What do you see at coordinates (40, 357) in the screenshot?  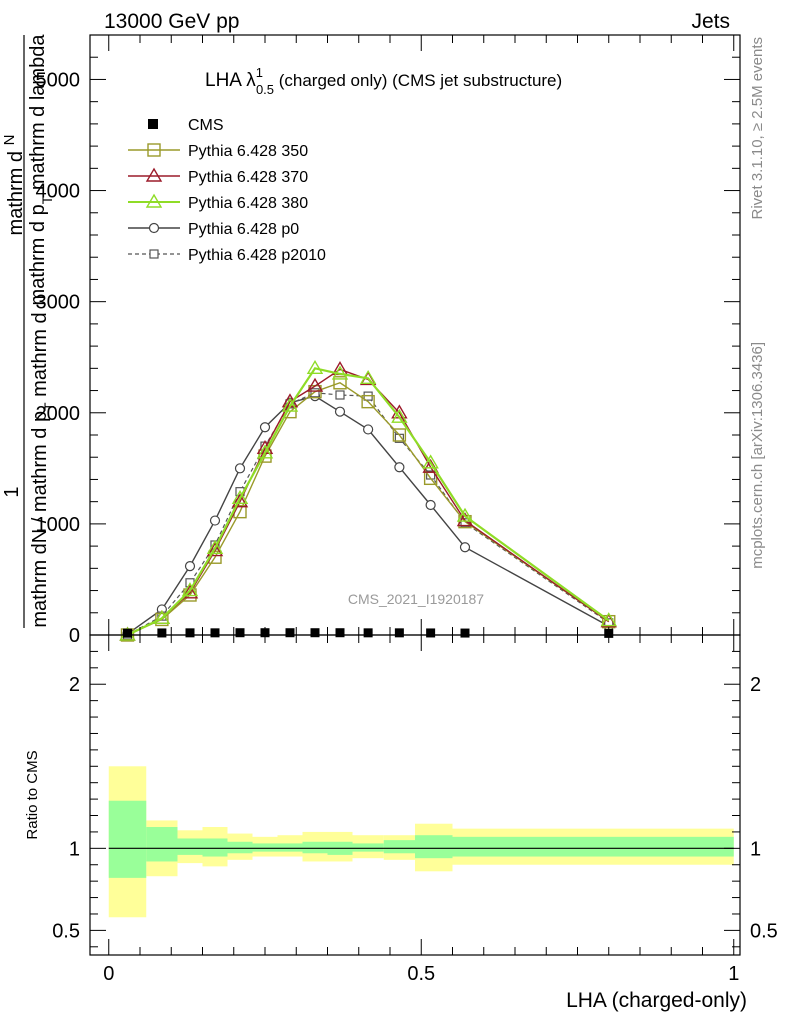 I see `ylabel-l1-d: mathrm d` at bounding box center [40, 357].